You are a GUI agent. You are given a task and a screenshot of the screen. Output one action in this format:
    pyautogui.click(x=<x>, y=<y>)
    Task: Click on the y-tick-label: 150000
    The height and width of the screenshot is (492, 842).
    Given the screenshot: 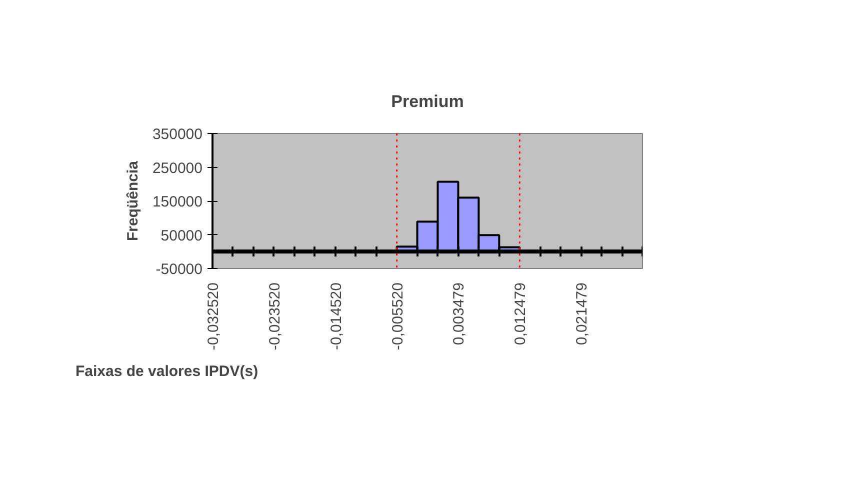 What is the action you would take?
    pyautogui.click(x=177, y=202)
    